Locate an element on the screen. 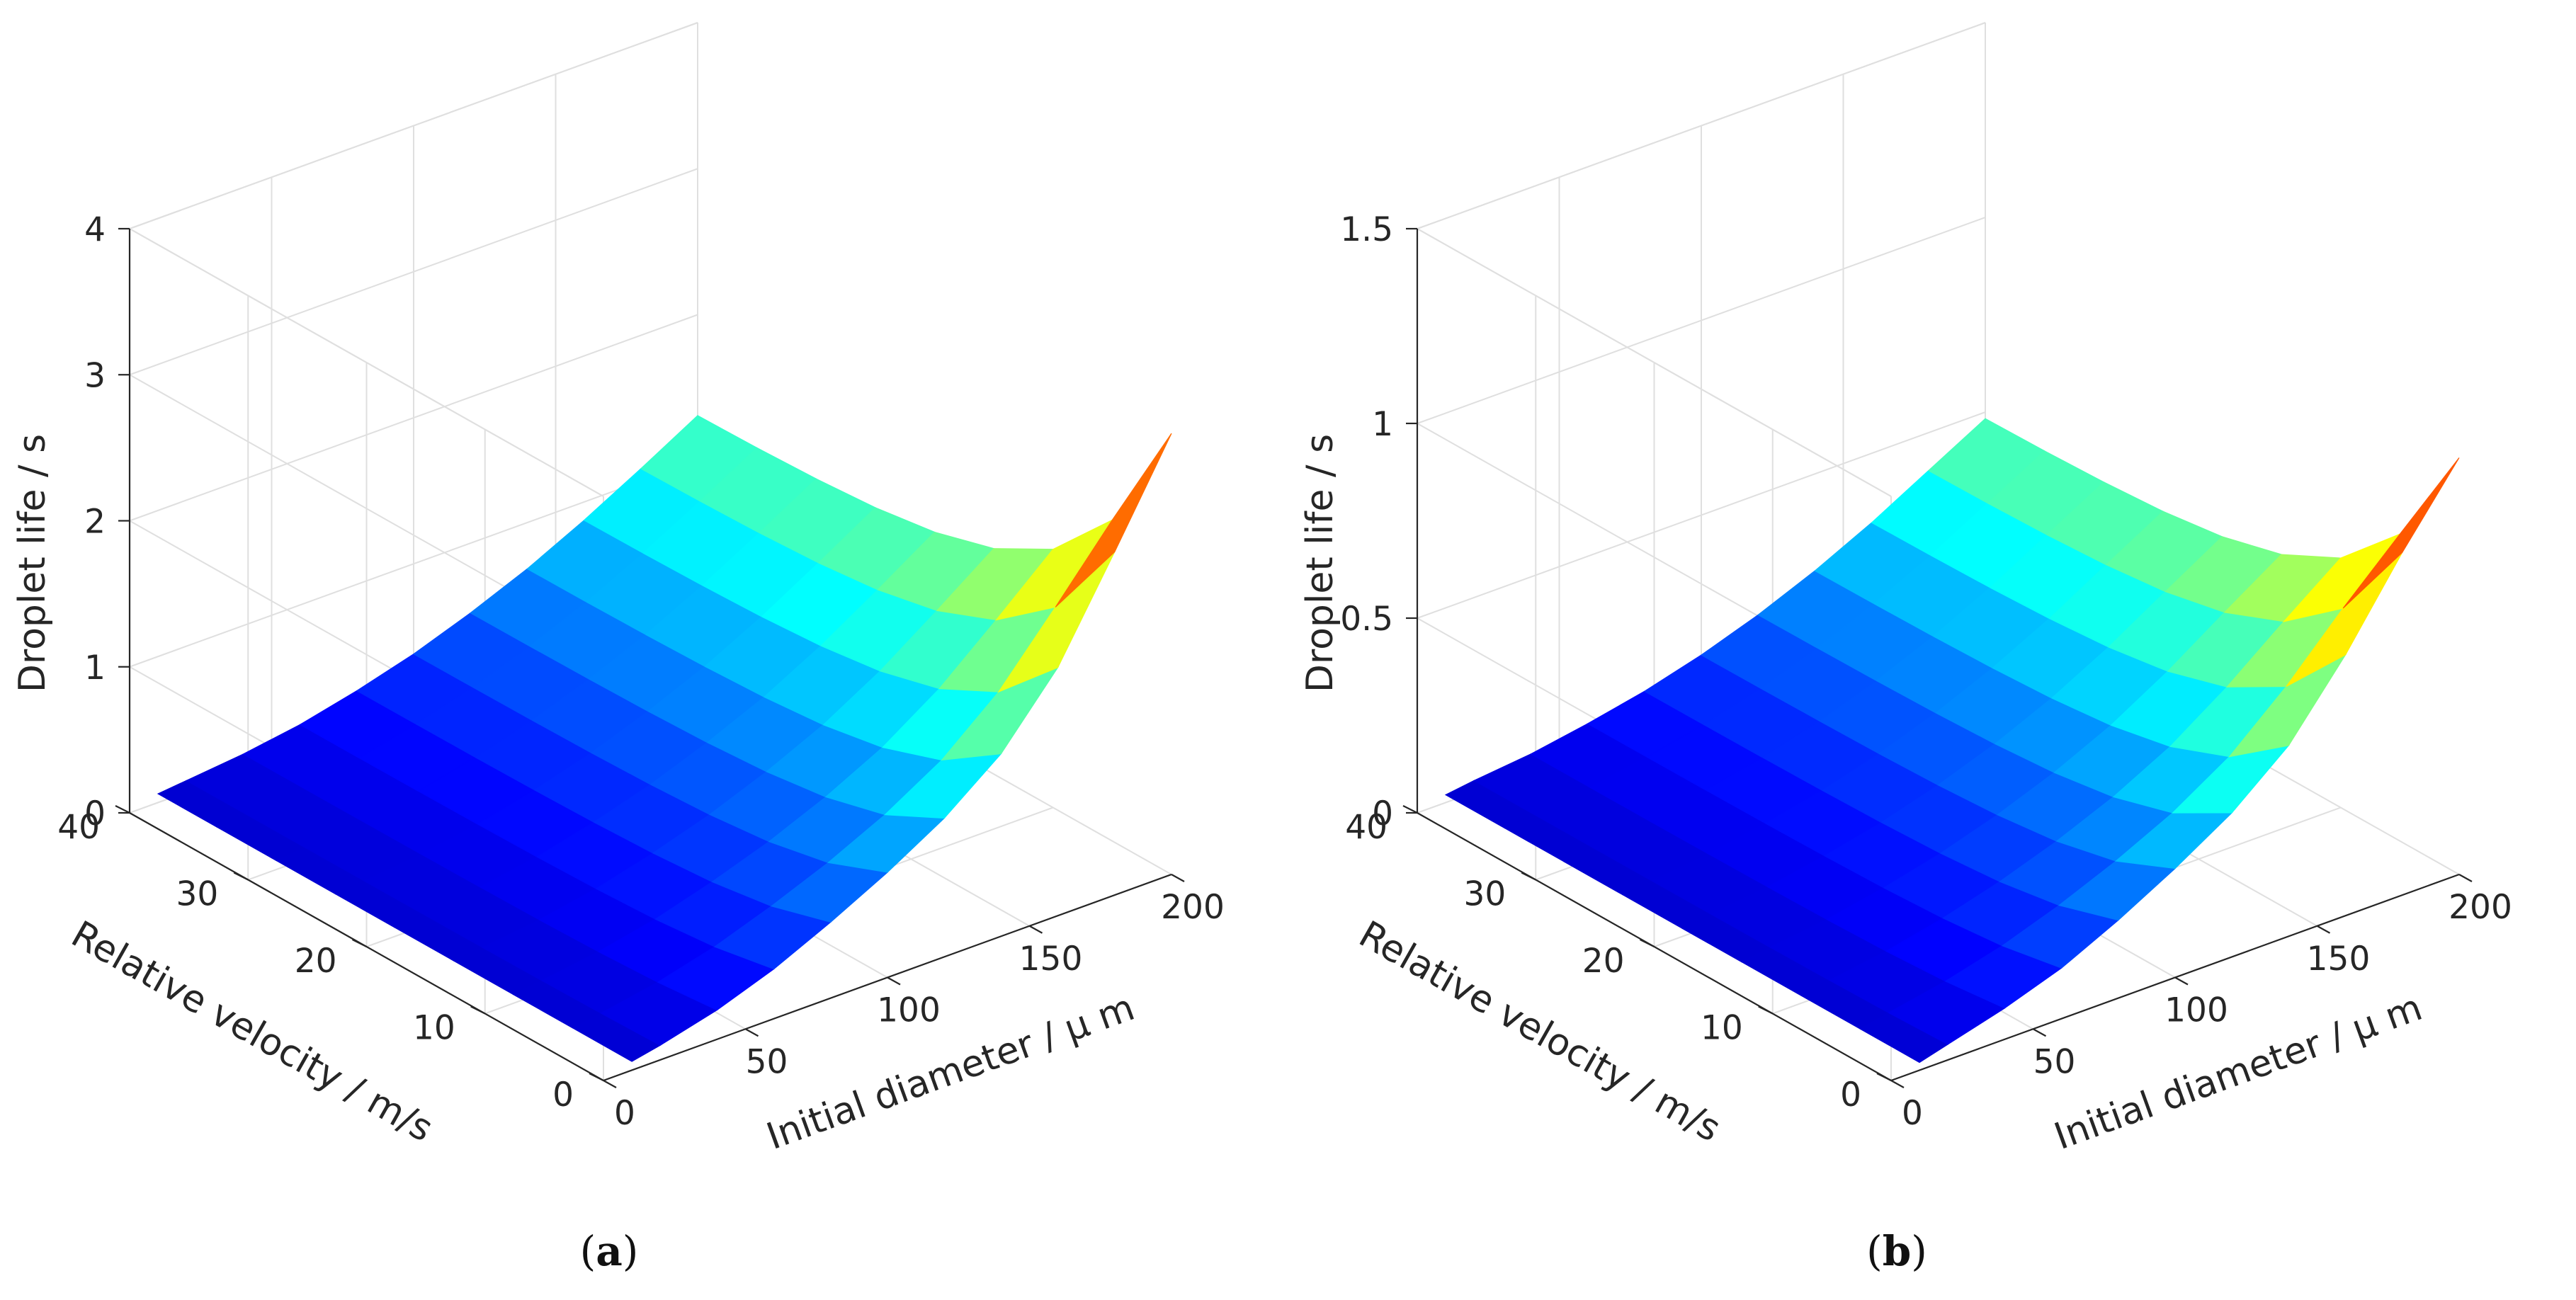  panel-caption: (a) is located at coordinates (609, 1251).